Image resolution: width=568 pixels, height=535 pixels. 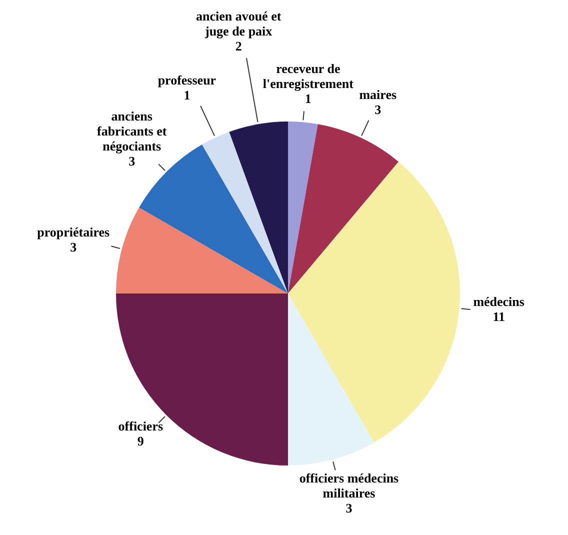 I want to click on slice-label: médecins, so click(x=498, y=301).